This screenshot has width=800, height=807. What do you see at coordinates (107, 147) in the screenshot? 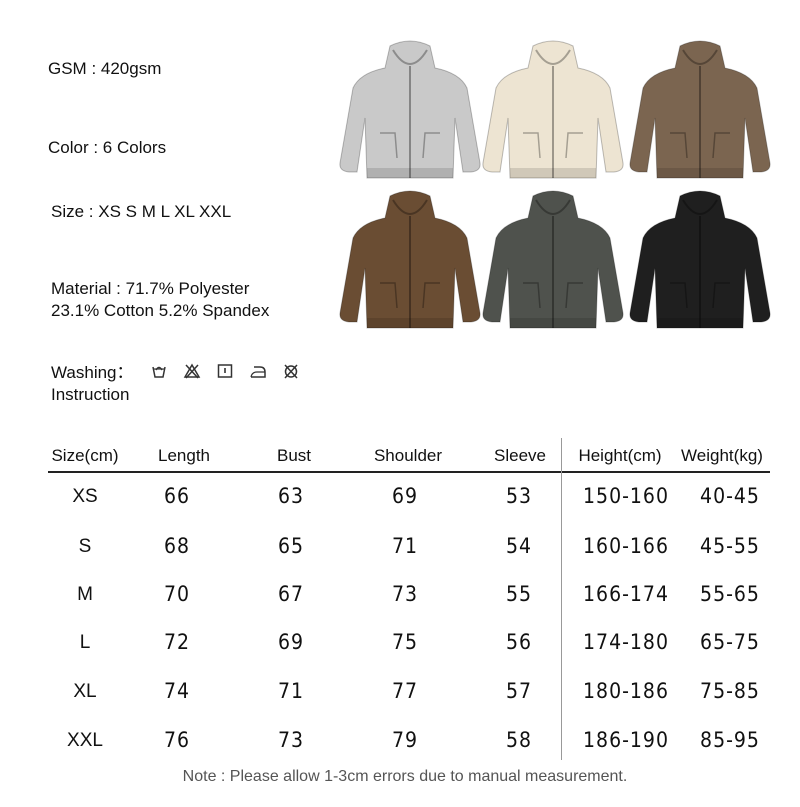
I see `color-spec: Color : 6 Colors` at bounding box center [107, 147].